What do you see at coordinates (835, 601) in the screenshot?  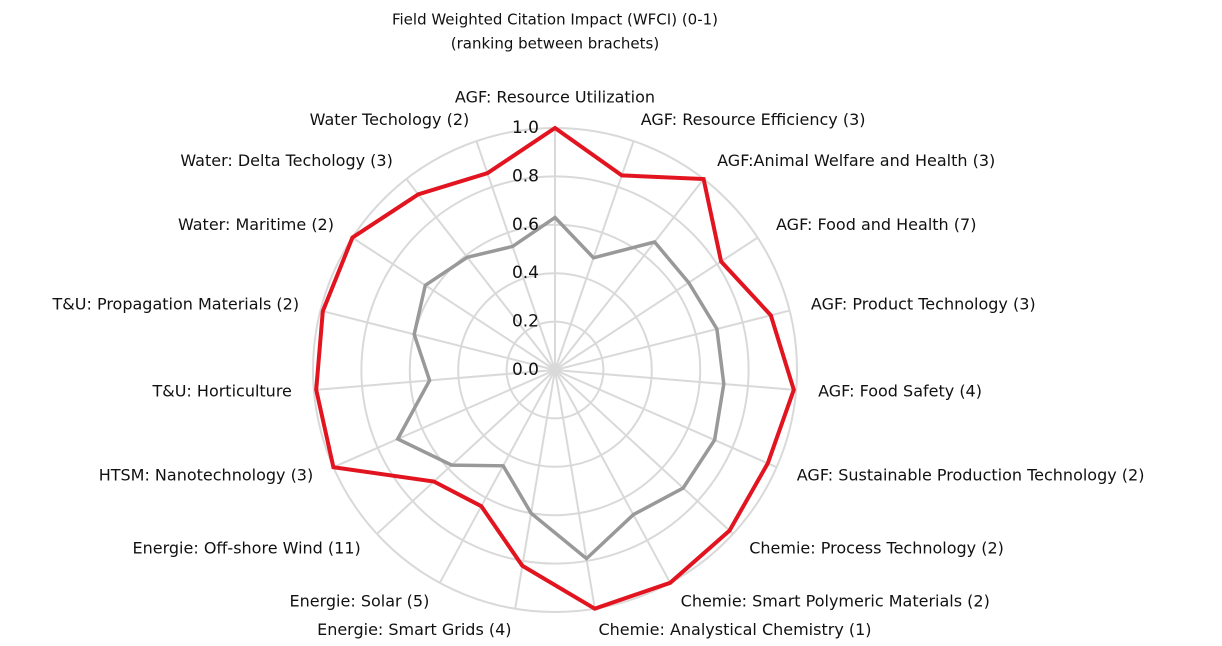 I see `category-label: Chemie: Smart Polymeric Materials (2)` at bounding box center [835, 601].